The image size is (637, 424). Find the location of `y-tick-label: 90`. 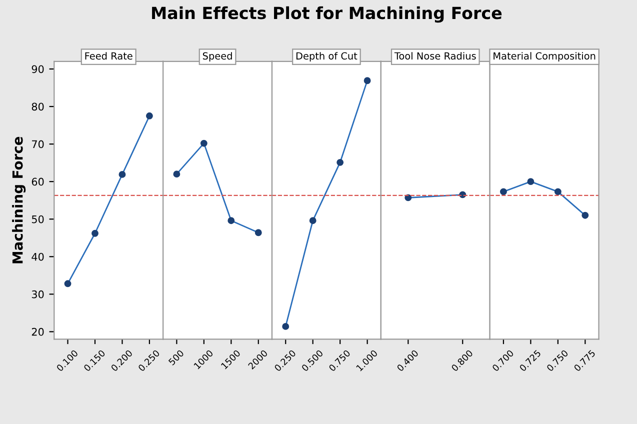

y-tick-label: 90 is located at coordinates (38, 69).